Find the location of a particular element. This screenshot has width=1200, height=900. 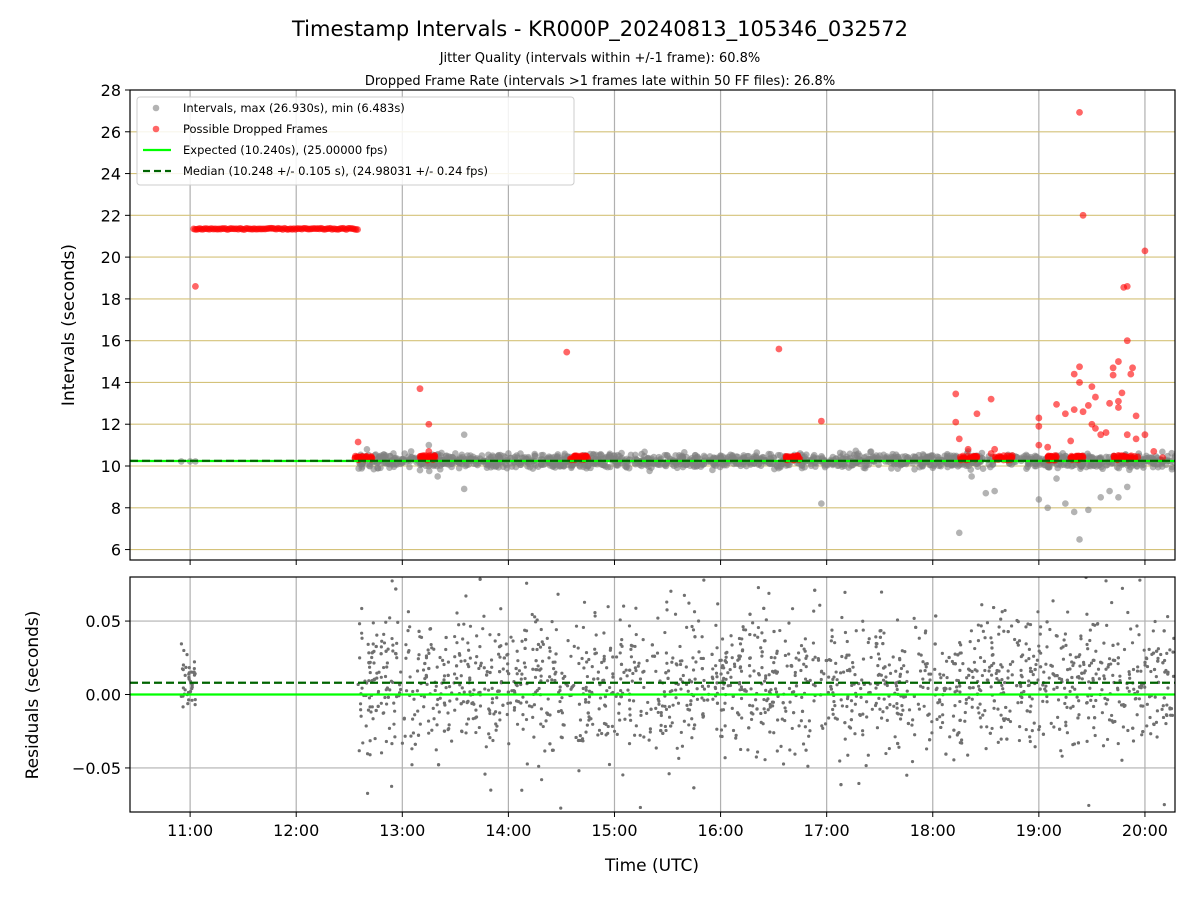

top-y-axis-label: Intervals (seconds) is located at coordinates (69, 325).